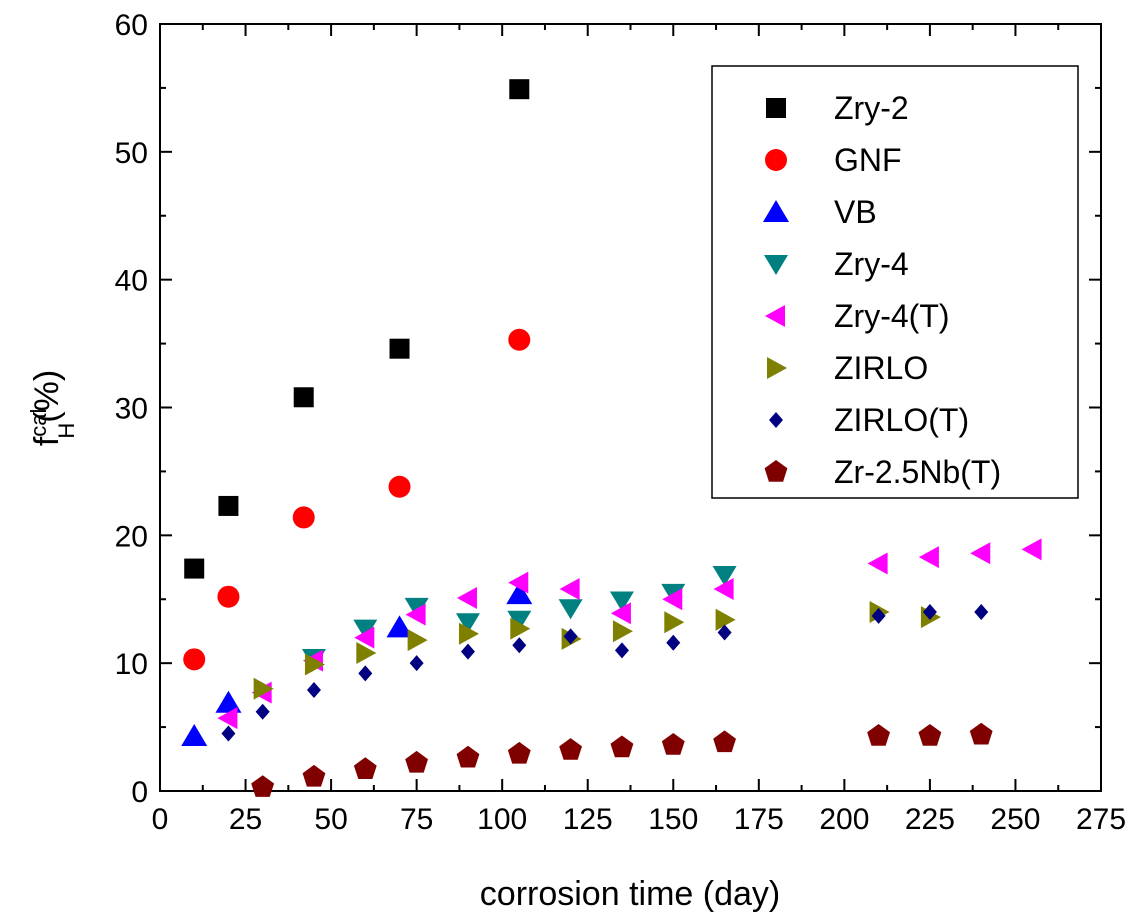 Image resolution: width=1144 pixels, height=920 pixels. What do you see at coordinates (1101, 819) in the screenshot?
I see `x-tick-label: 275` at bounding box center [1101, 819].